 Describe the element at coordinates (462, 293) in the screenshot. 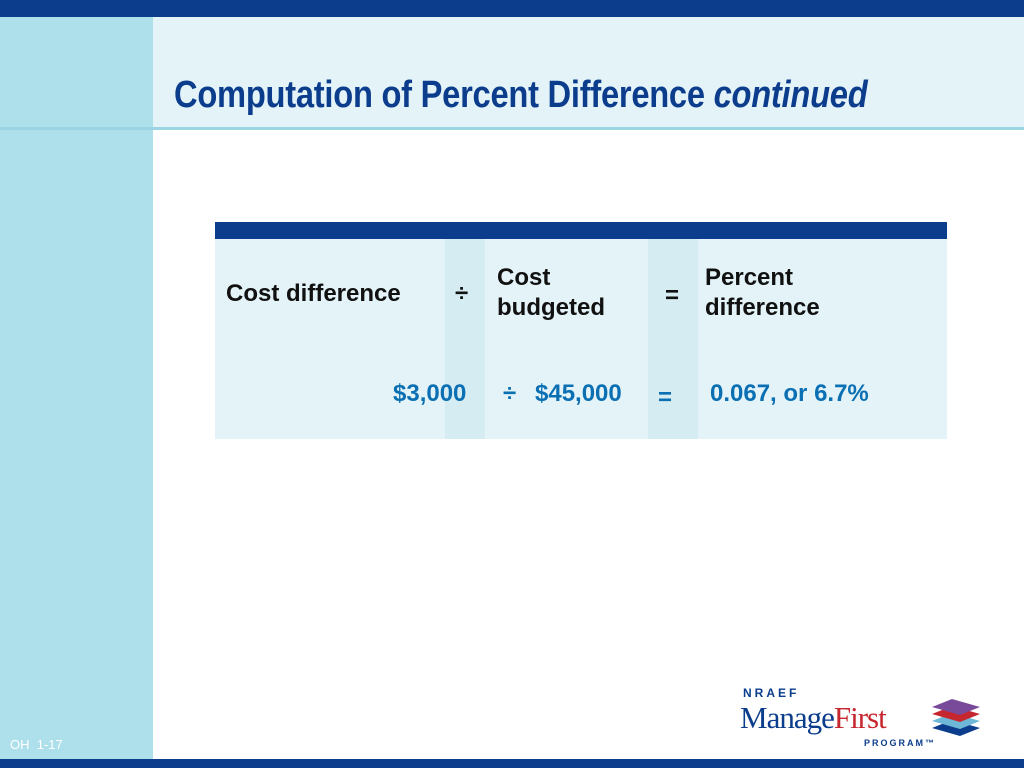

I see `header-divide-operator: ÷` at that location.